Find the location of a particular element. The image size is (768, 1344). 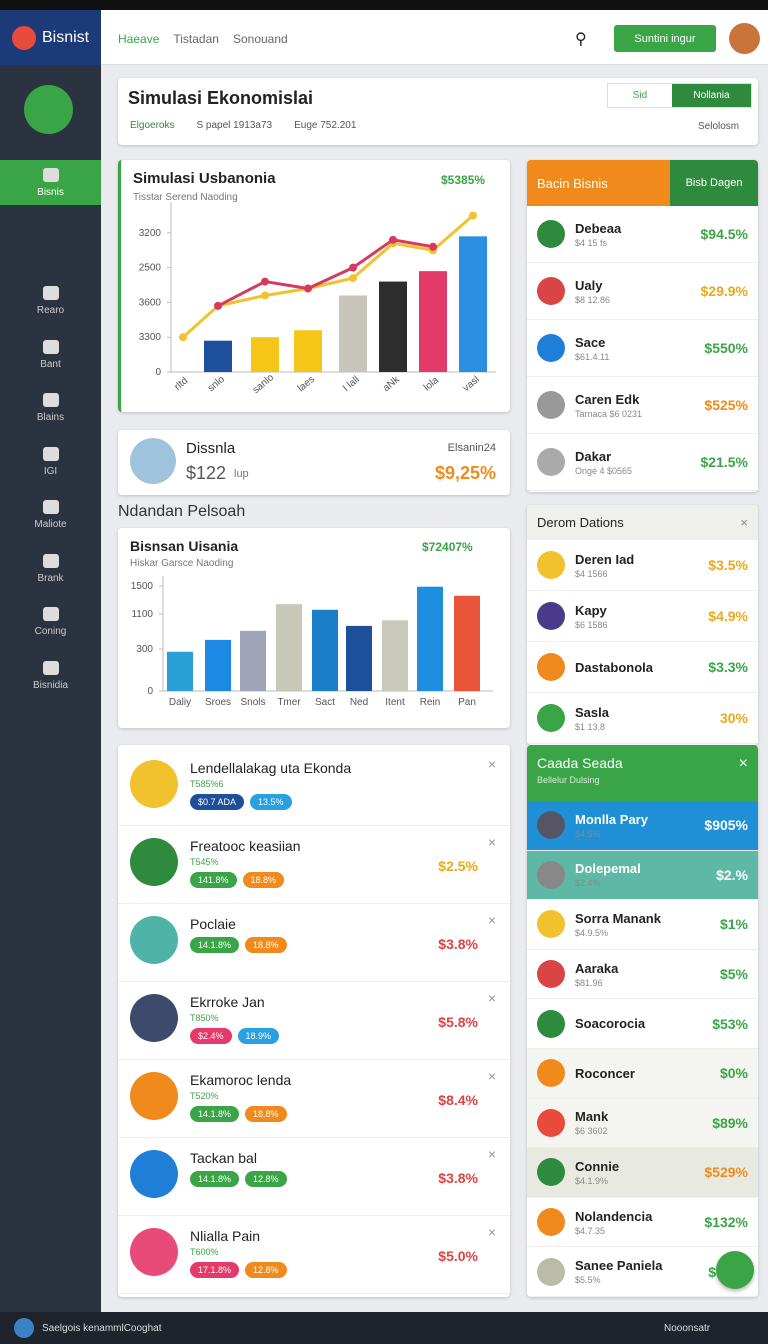

panel-item: Sace $61.4.11 $550% is located at coordinates (642, 348).